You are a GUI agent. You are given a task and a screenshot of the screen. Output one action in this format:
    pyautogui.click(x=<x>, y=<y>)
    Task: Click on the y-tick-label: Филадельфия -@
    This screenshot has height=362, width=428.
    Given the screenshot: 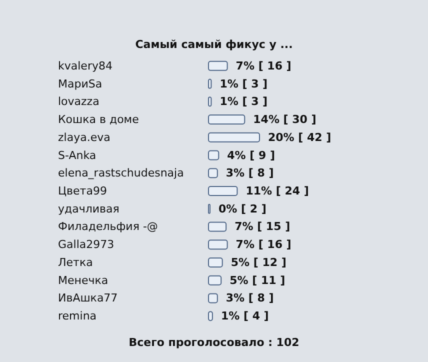 What is the action you would take?
    pyautogui.click(x=108, y=227)
    